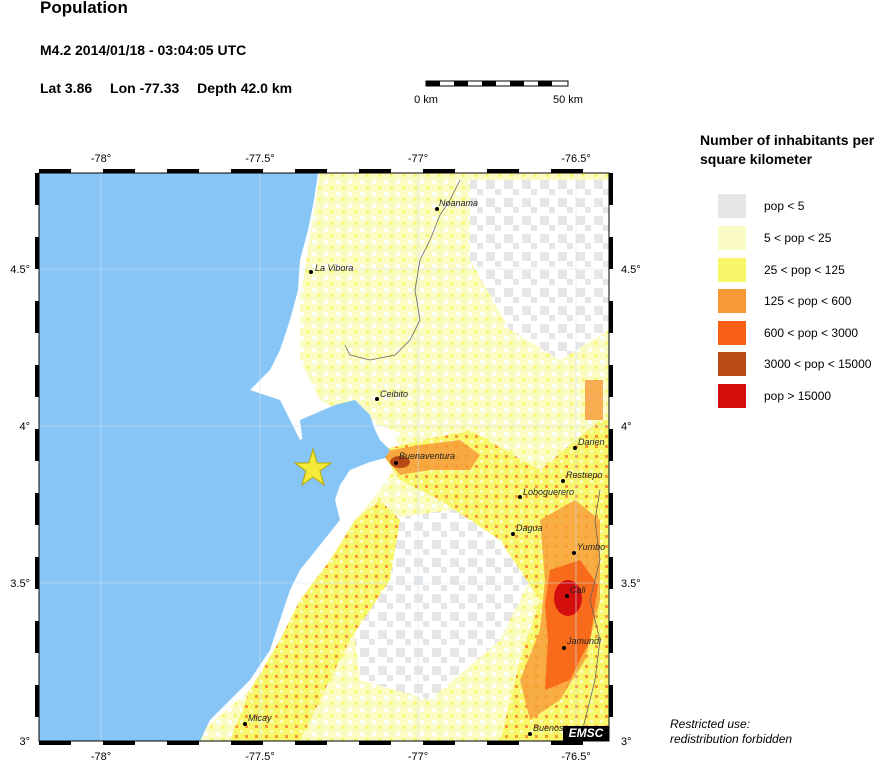 The width and height of the screenshot is (887, 763). I want to click on lat-tick-right: 4°, so click(626, 427).